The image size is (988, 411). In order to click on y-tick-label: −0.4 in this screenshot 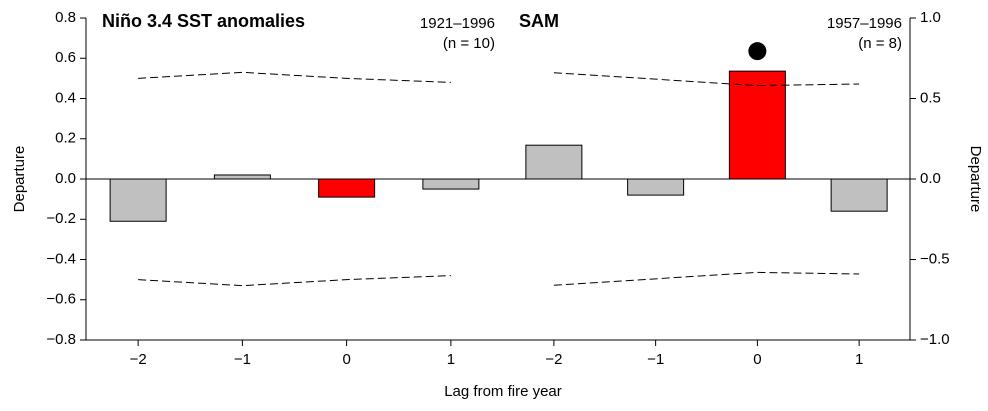, I will do `click(61, 258)`.